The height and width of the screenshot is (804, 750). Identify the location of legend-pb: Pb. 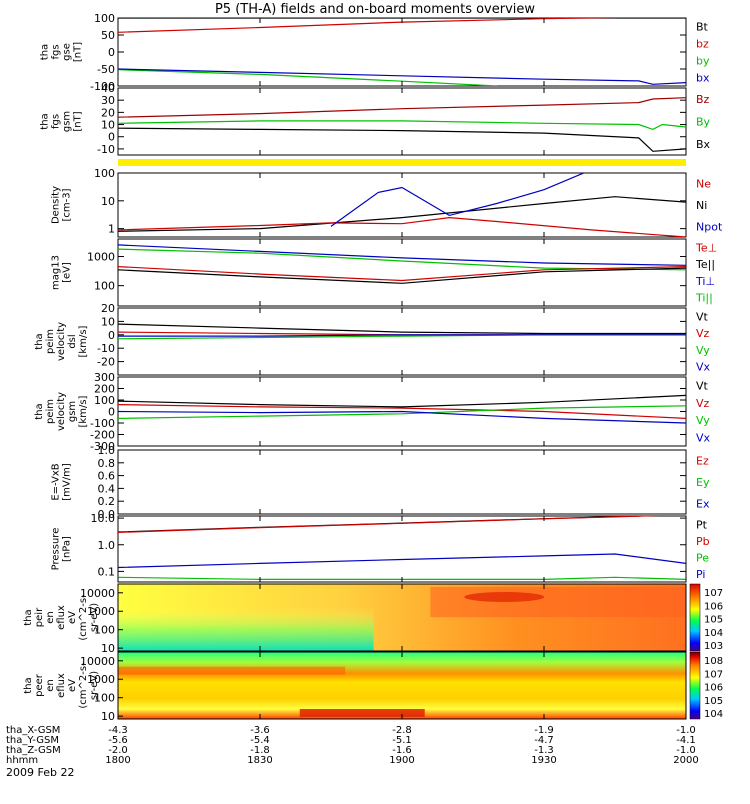
(703, 541).